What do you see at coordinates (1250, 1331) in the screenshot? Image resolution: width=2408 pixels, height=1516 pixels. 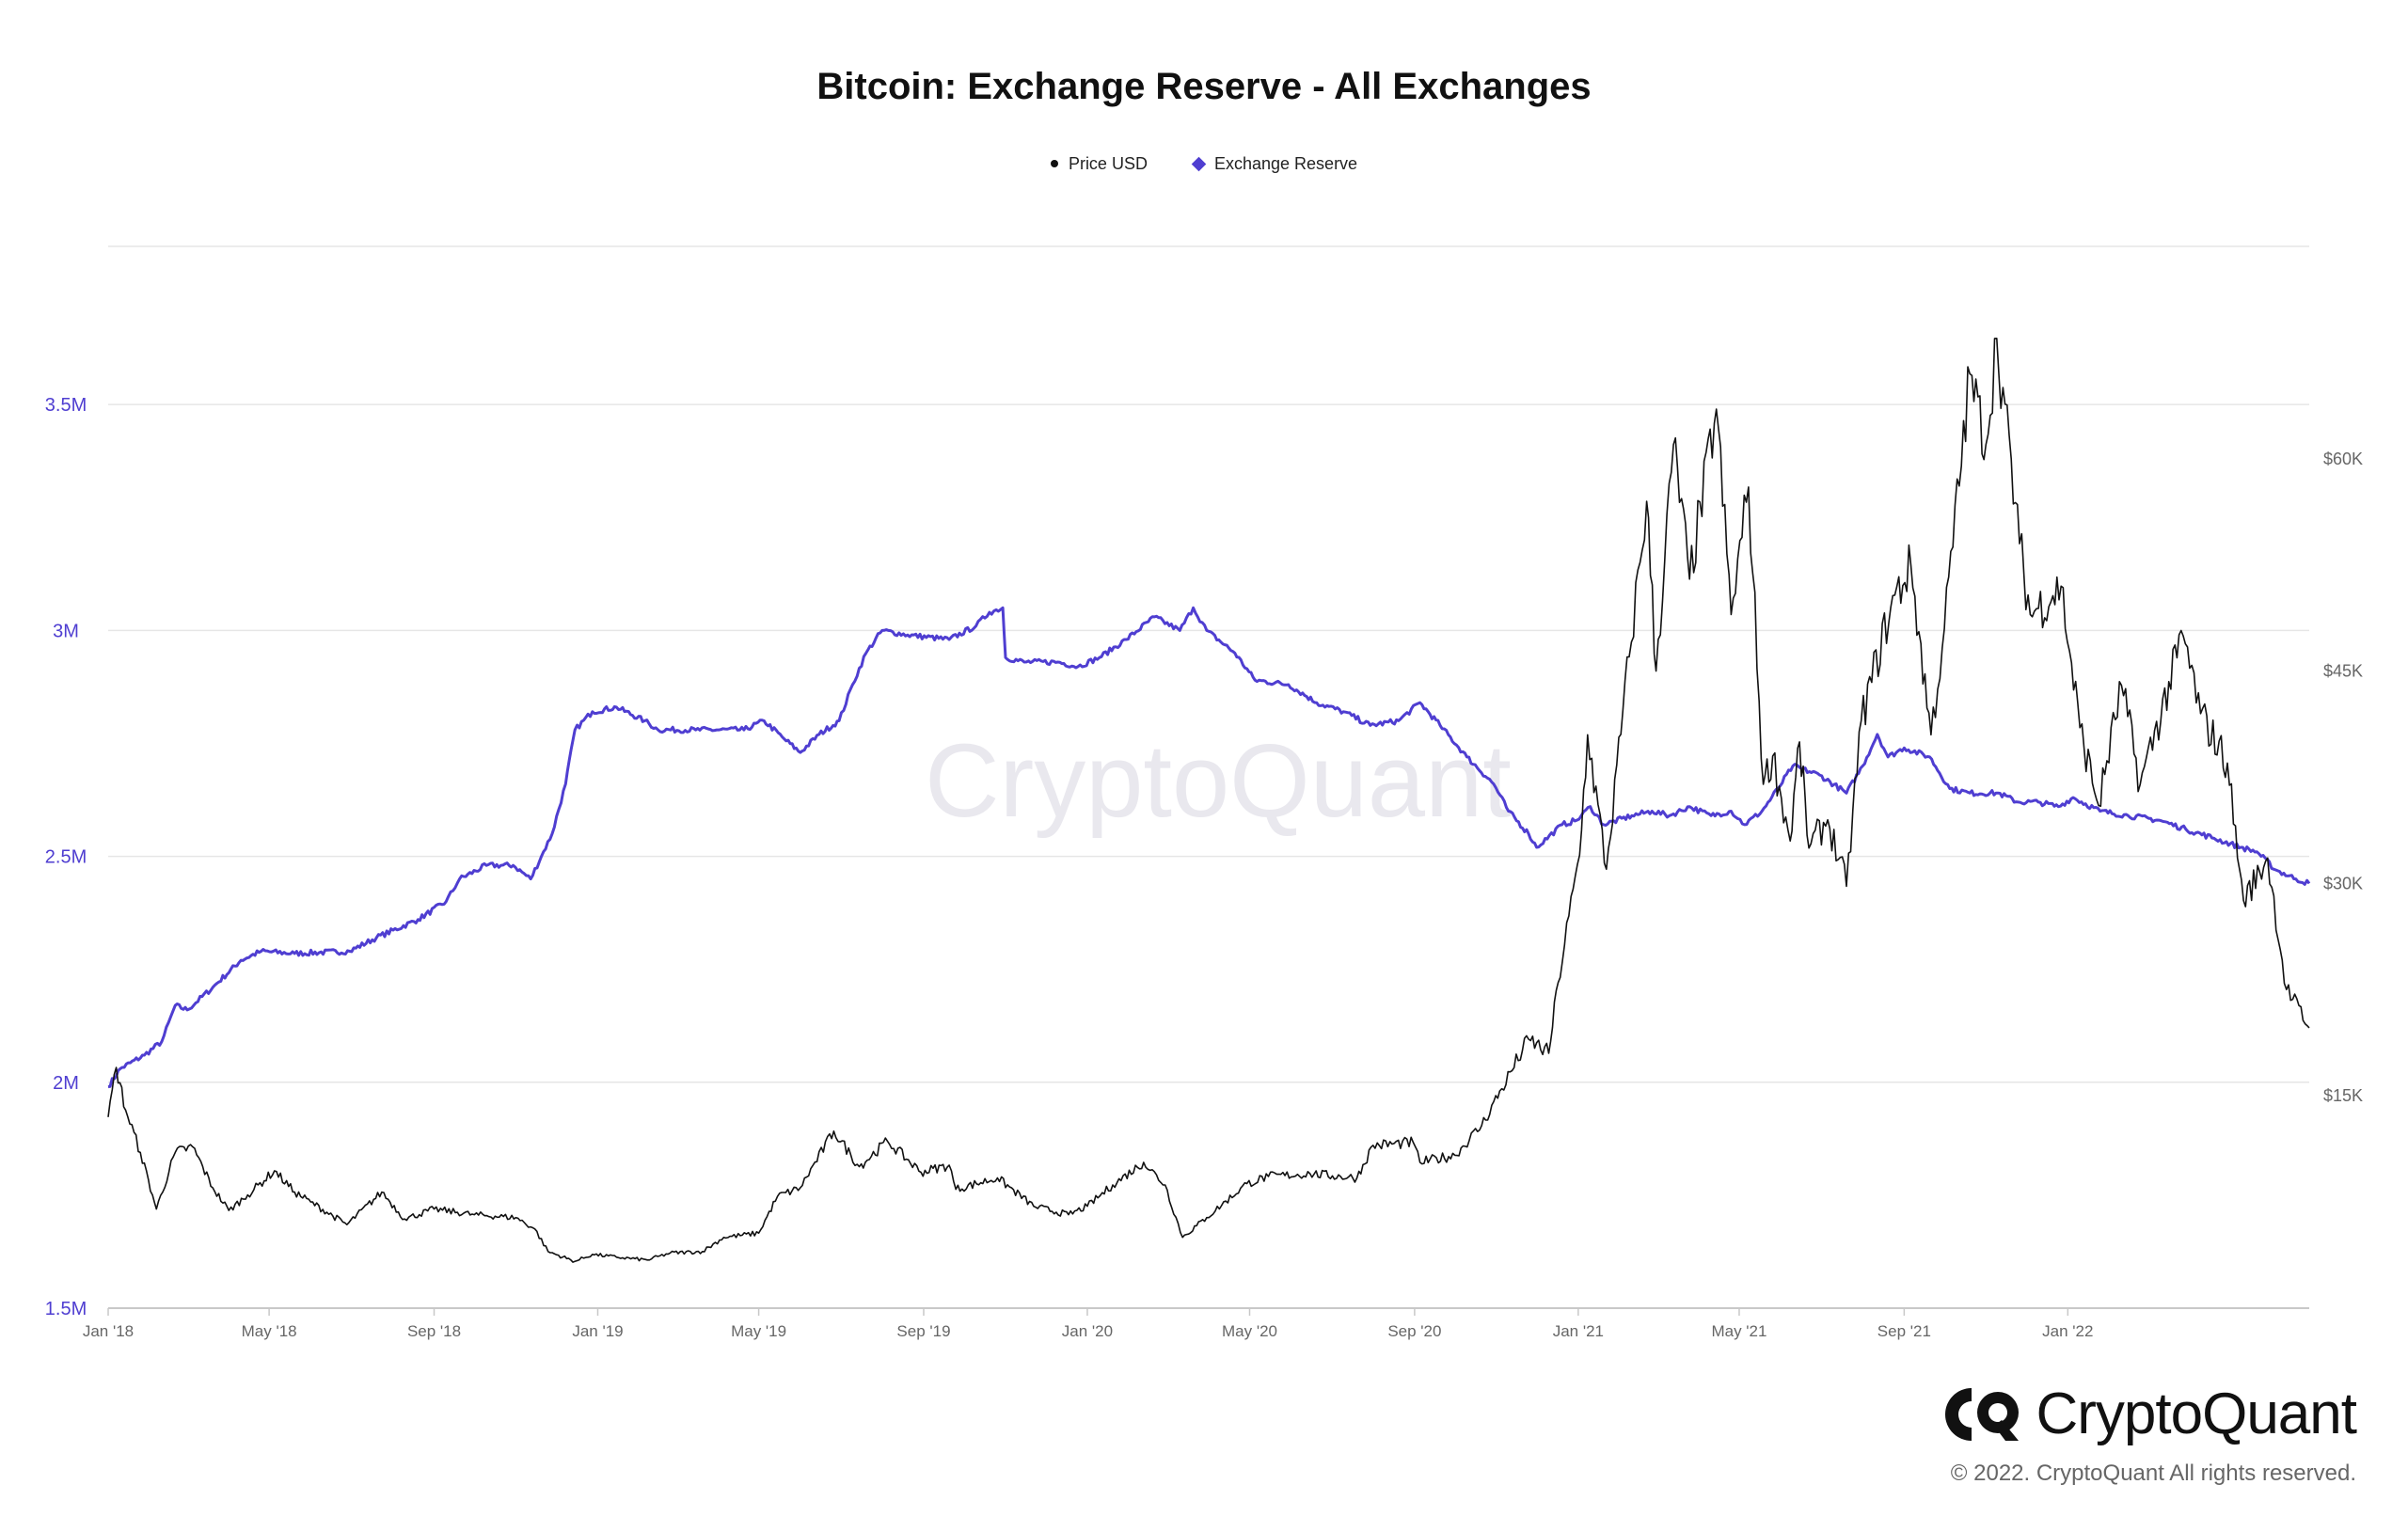 I see `x-tick-label: May '20` at bounding box center [1250, 1331].